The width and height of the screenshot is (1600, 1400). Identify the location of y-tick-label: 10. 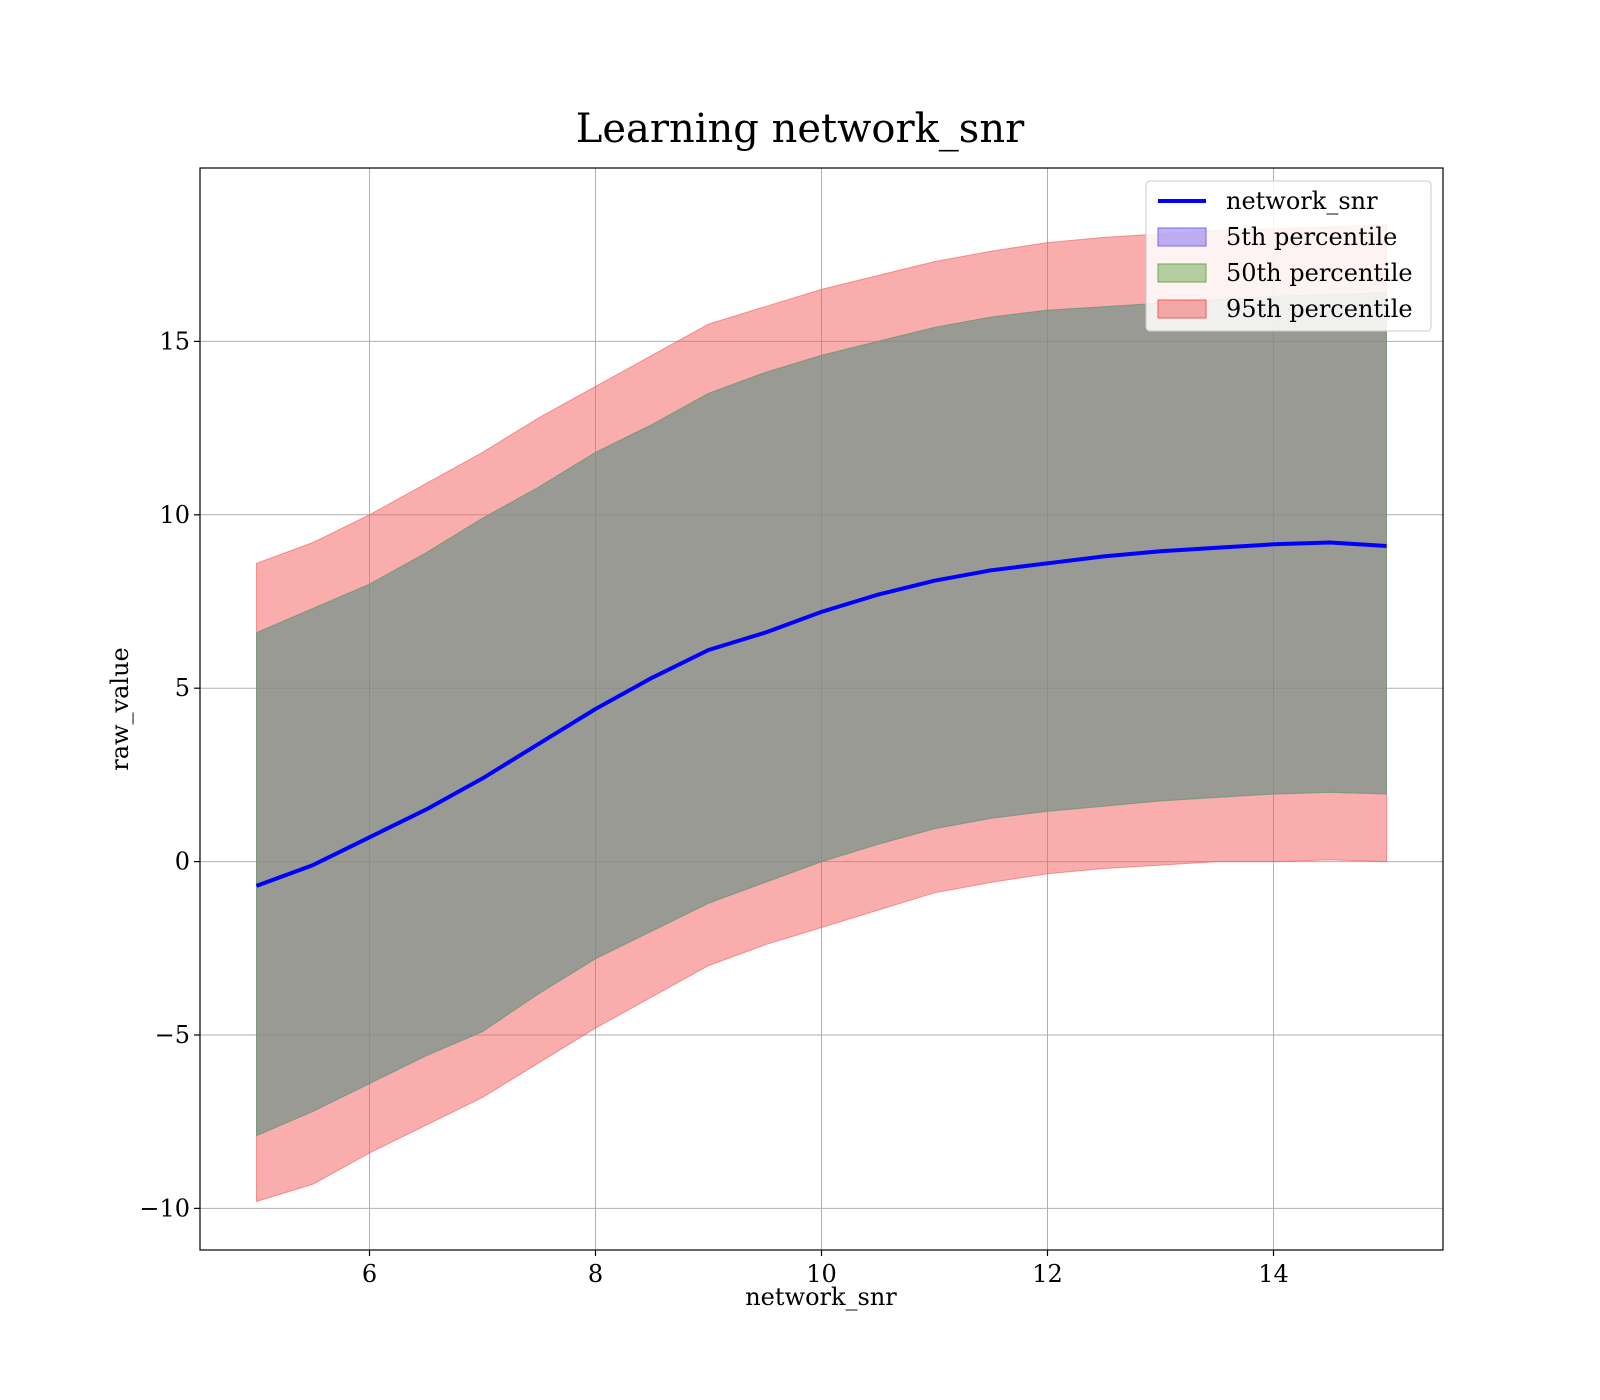
(174, 515).